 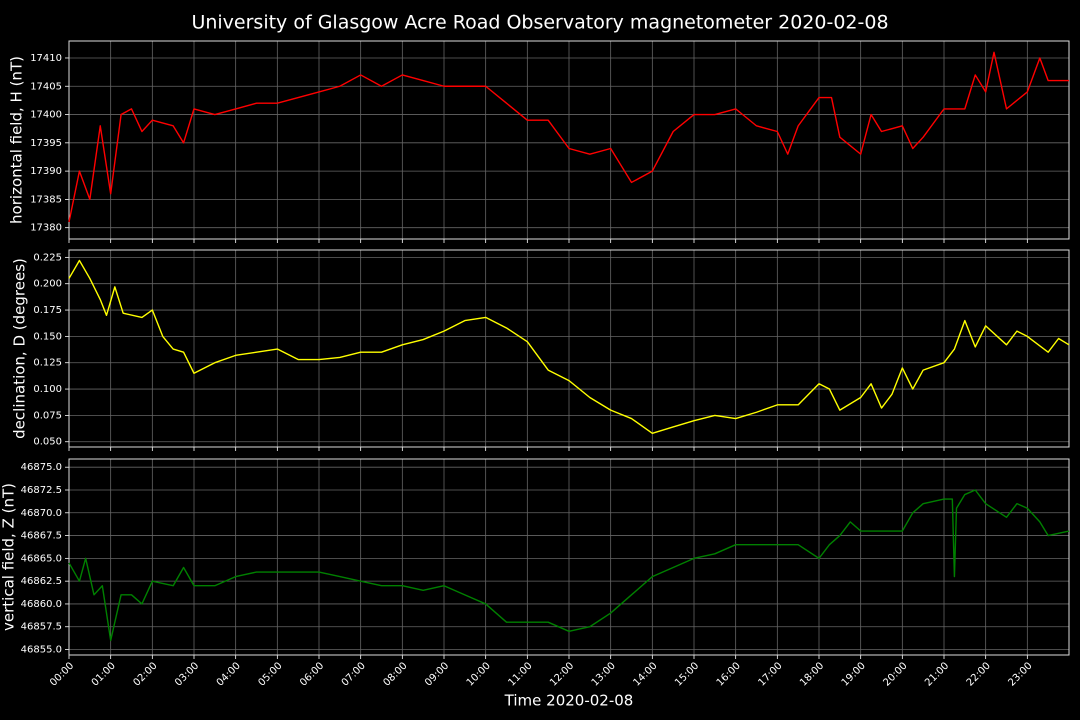 I want to click on y-tick-label: 17395, so click(x=46, y=143).